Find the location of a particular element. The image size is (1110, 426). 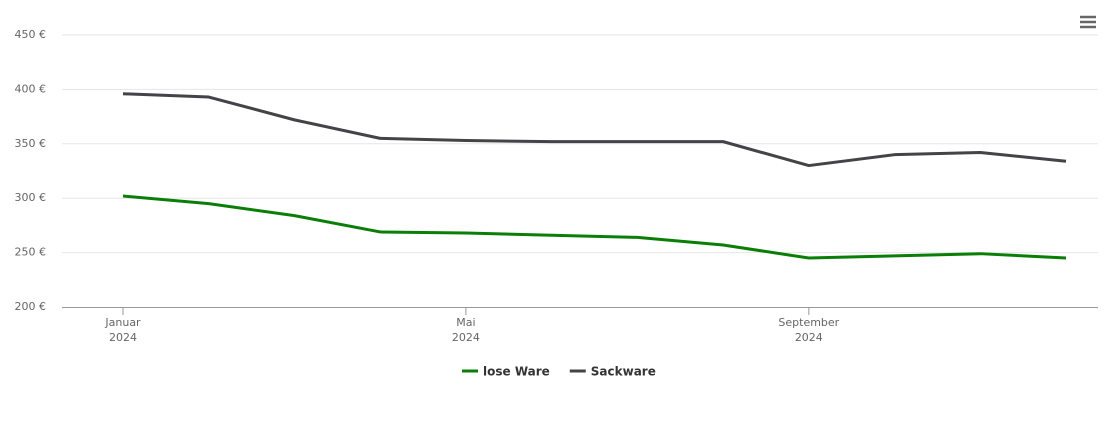

menu-button is located at coordinates (1088, 22).